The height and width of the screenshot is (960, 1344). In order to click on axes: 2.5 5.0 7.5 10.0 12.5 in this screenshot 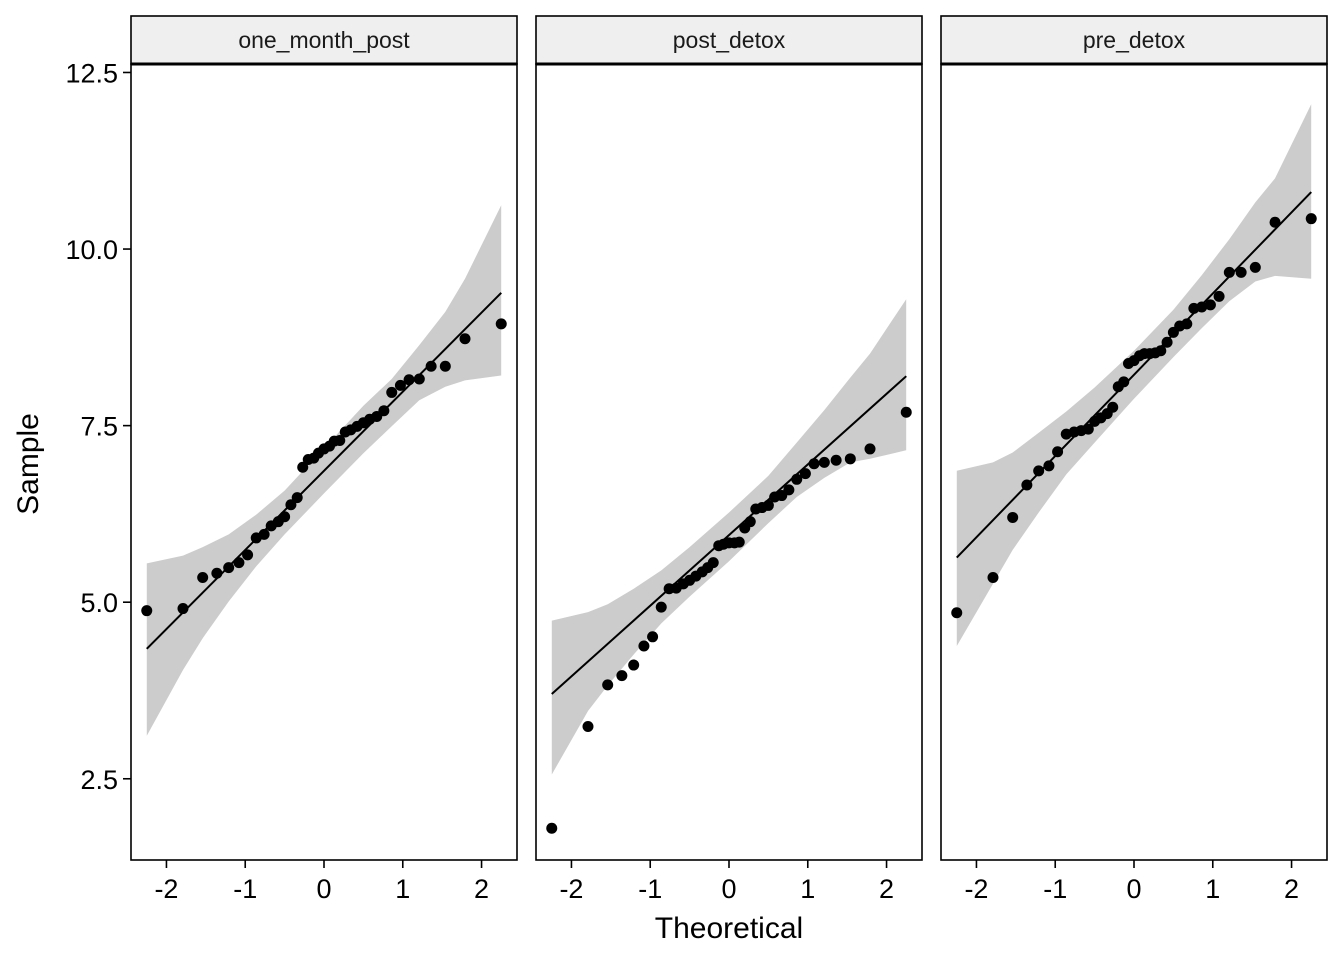, I will do `click(98, 426)`.